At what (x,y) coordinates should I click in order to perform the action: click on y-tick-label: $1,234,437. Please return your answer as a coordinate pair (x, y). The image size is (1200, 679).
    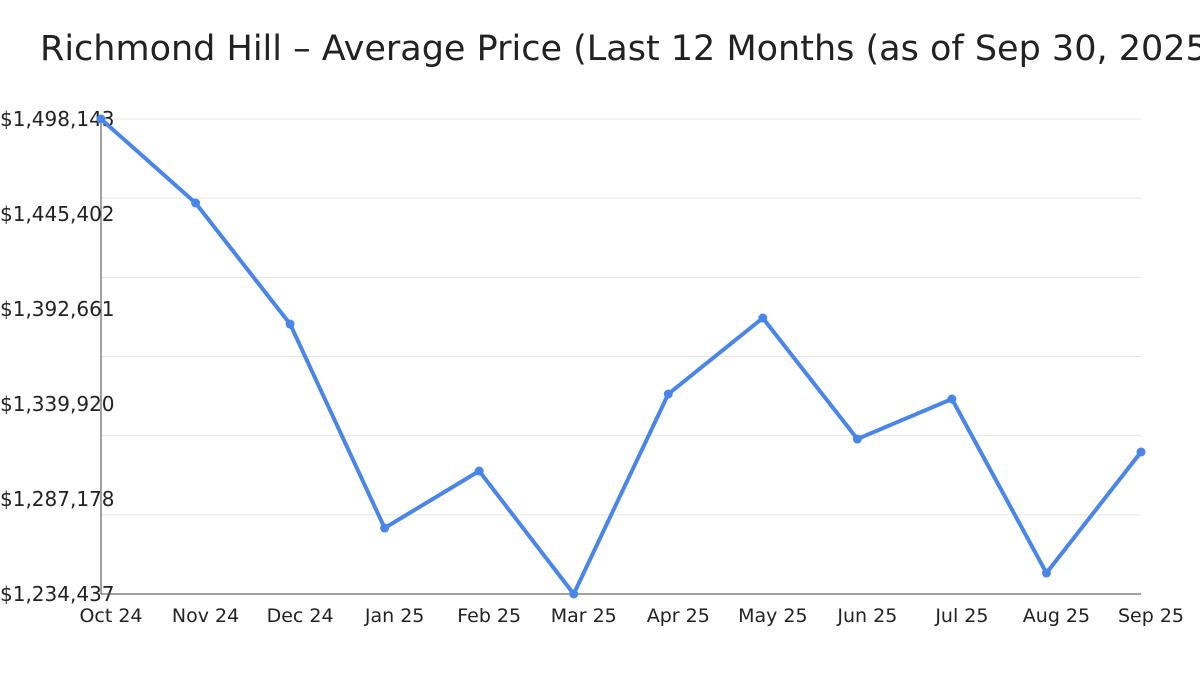
    Looking at the image, I should click on (57, 594).